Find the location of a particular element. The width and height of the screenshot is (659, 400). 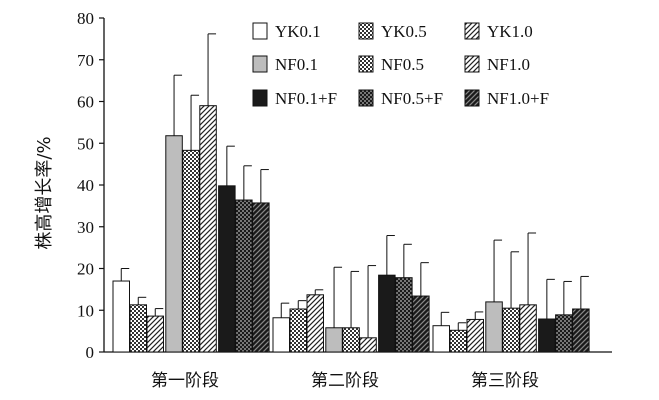

legend-label: YK0.1 is located at coordinates (298, 31).